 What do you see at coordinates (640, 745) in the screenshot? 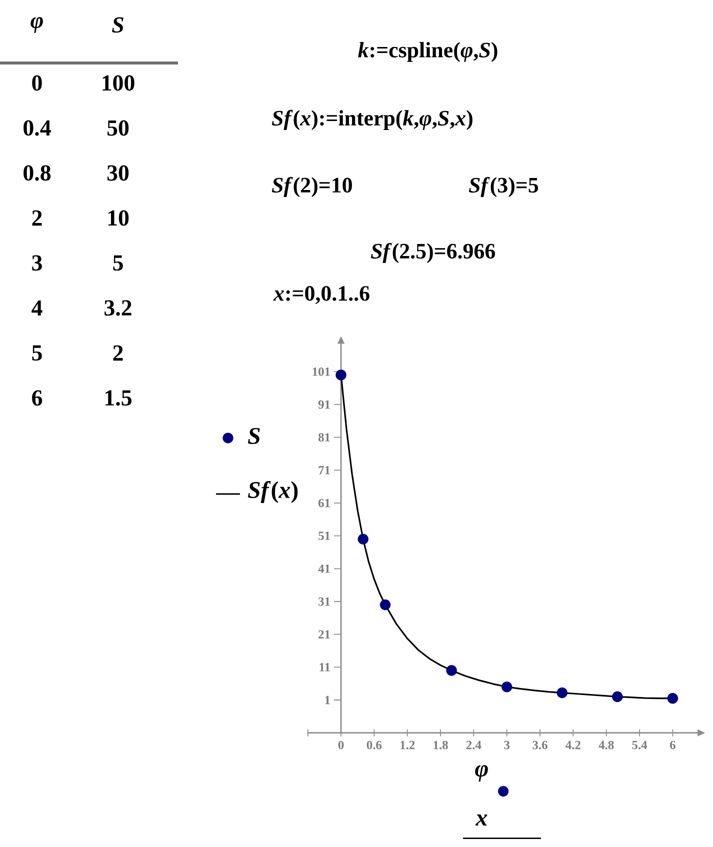
I see `x-tick-label: 5.4` at bounding box center [640, 745].